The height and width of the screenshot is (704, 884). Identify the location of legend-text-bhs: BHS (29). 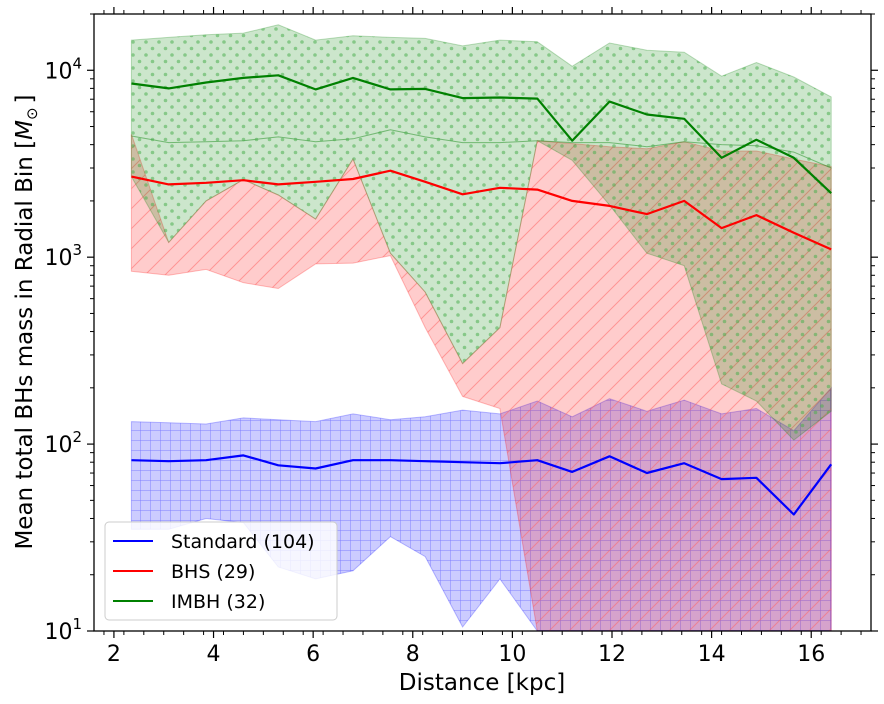
(213, 572).